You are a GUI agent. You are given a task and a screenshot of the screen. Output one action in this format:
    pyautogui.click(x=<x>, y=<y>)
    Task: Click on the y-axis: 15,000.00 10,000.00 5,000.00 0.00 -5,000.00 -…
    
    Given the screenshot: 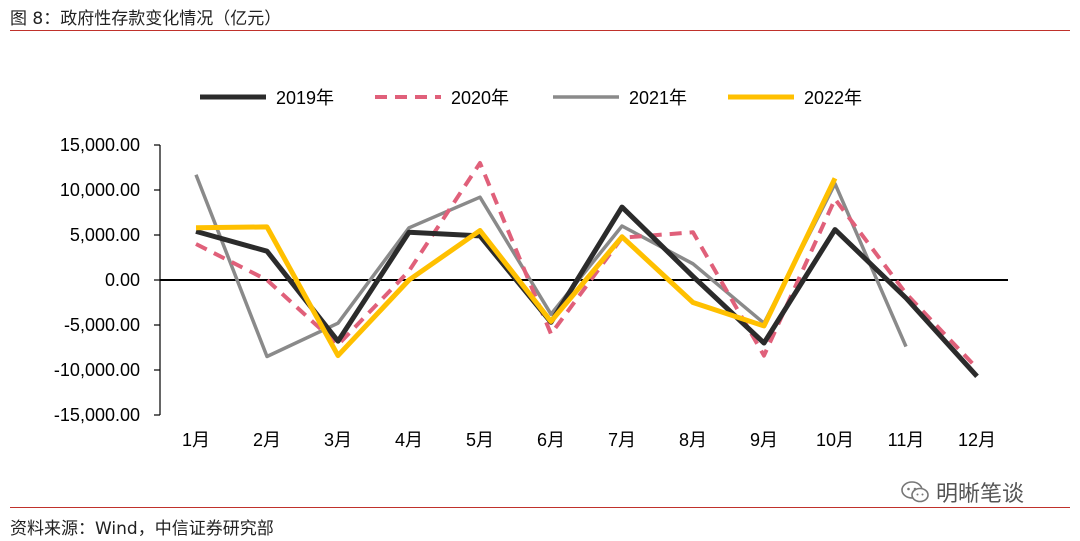 What is the action you would take?
    pyautogui.click(x=107, y=280)
    